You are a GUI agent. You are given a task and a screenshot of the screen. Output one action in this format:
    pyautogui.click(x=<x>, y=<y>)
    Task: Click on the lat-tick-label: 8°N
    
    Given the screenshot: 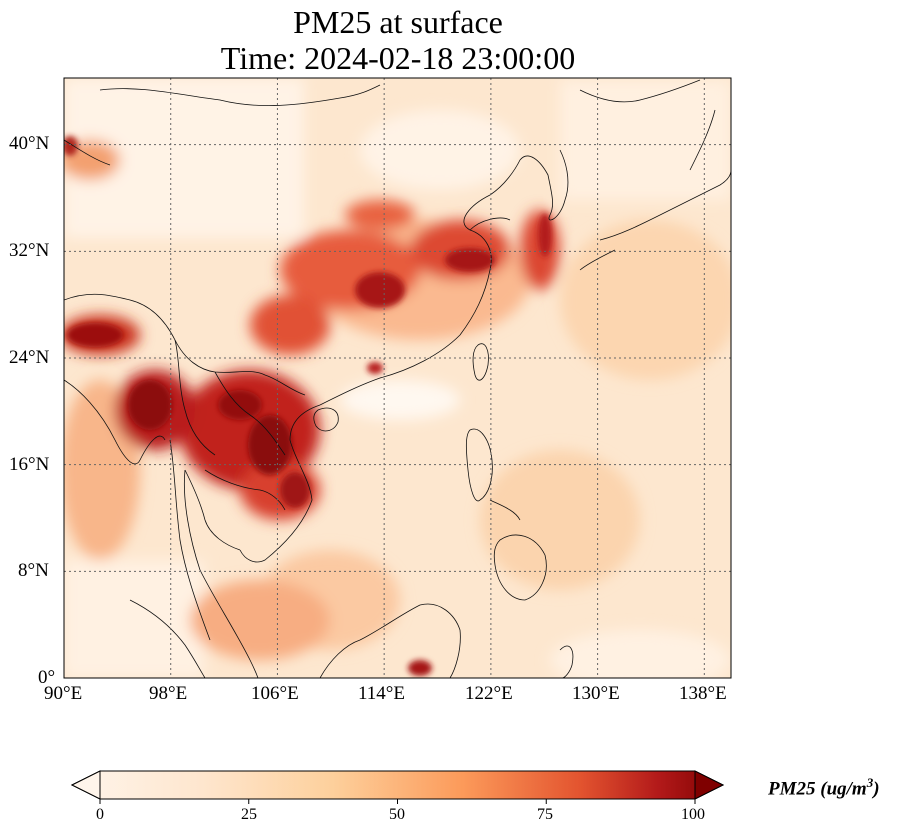 What is the action you would take?
    pyautogui.click(x=33, y=570)
    